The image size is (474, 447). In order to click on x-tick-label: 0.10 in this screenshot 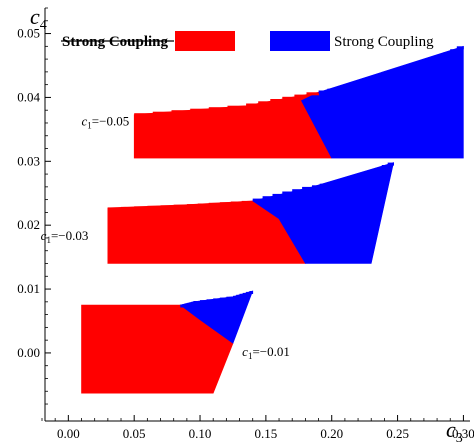, I will do `click(200, 433)`.